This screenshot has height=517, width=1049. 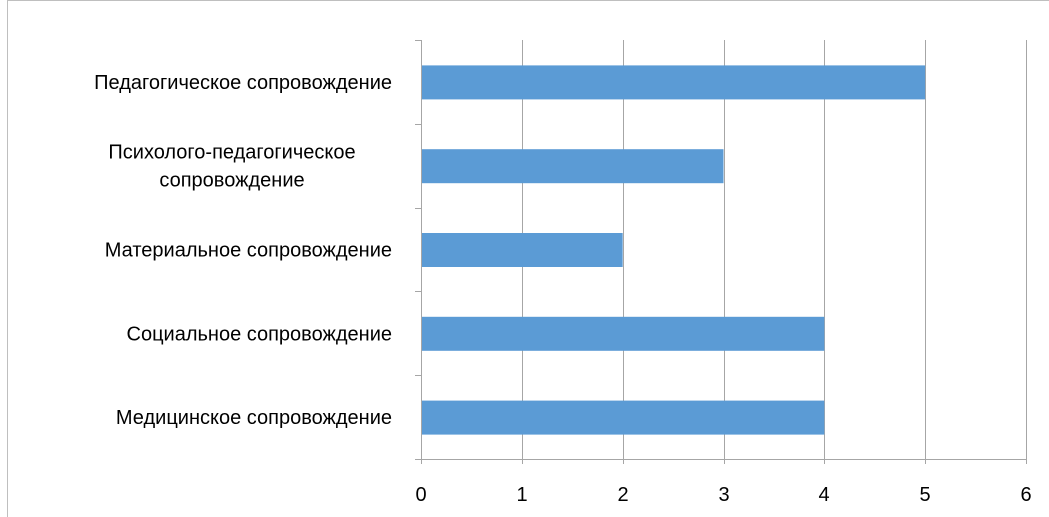 I want to click on x-tick-label: 0, so click(x=420, y=495).